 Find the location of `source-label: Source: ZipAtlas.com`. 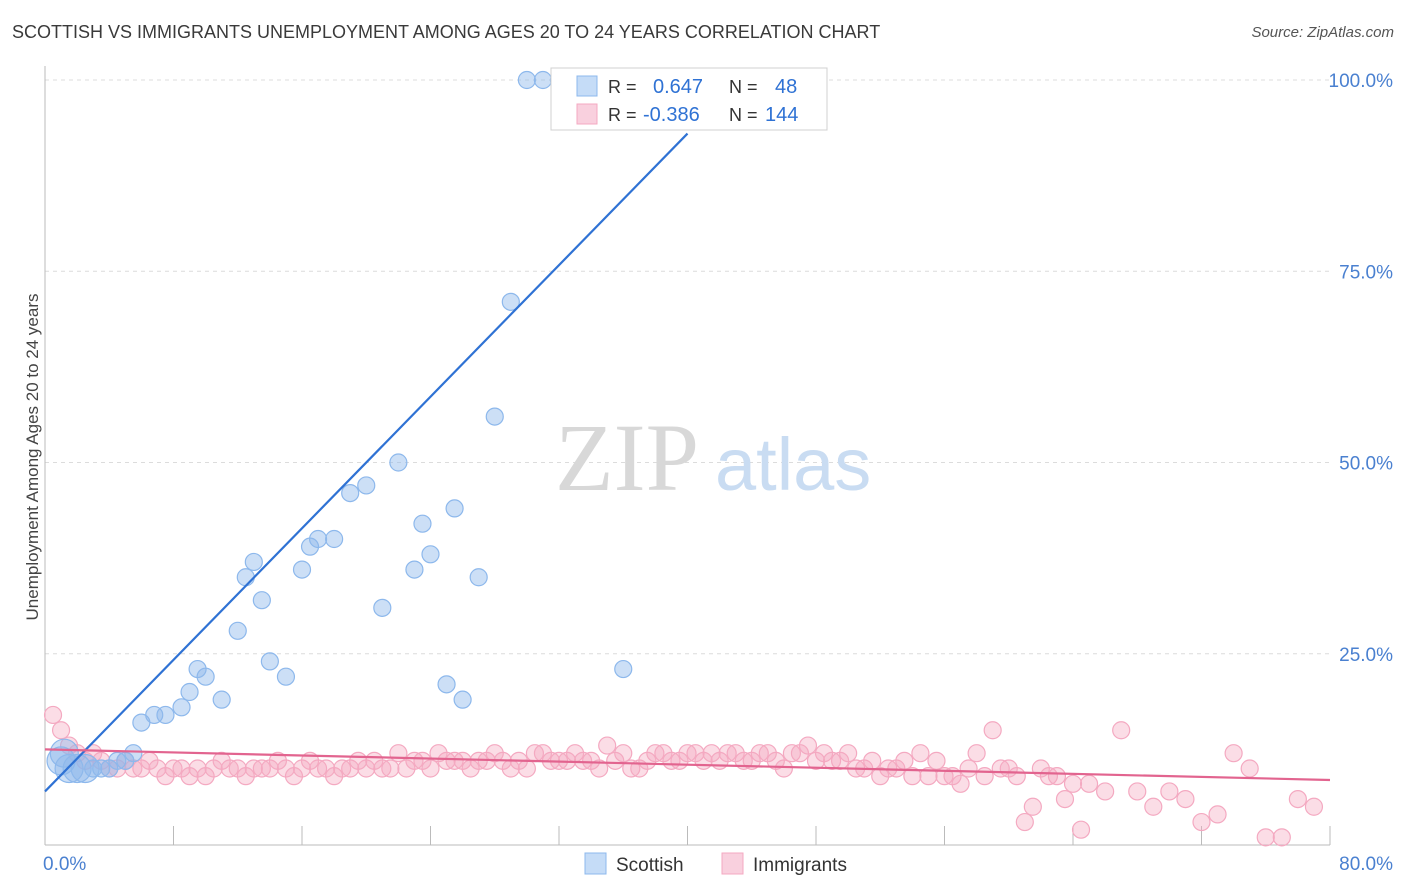

source-label: Source: ZipAtlas.com is located at coordinates (1322, 32).